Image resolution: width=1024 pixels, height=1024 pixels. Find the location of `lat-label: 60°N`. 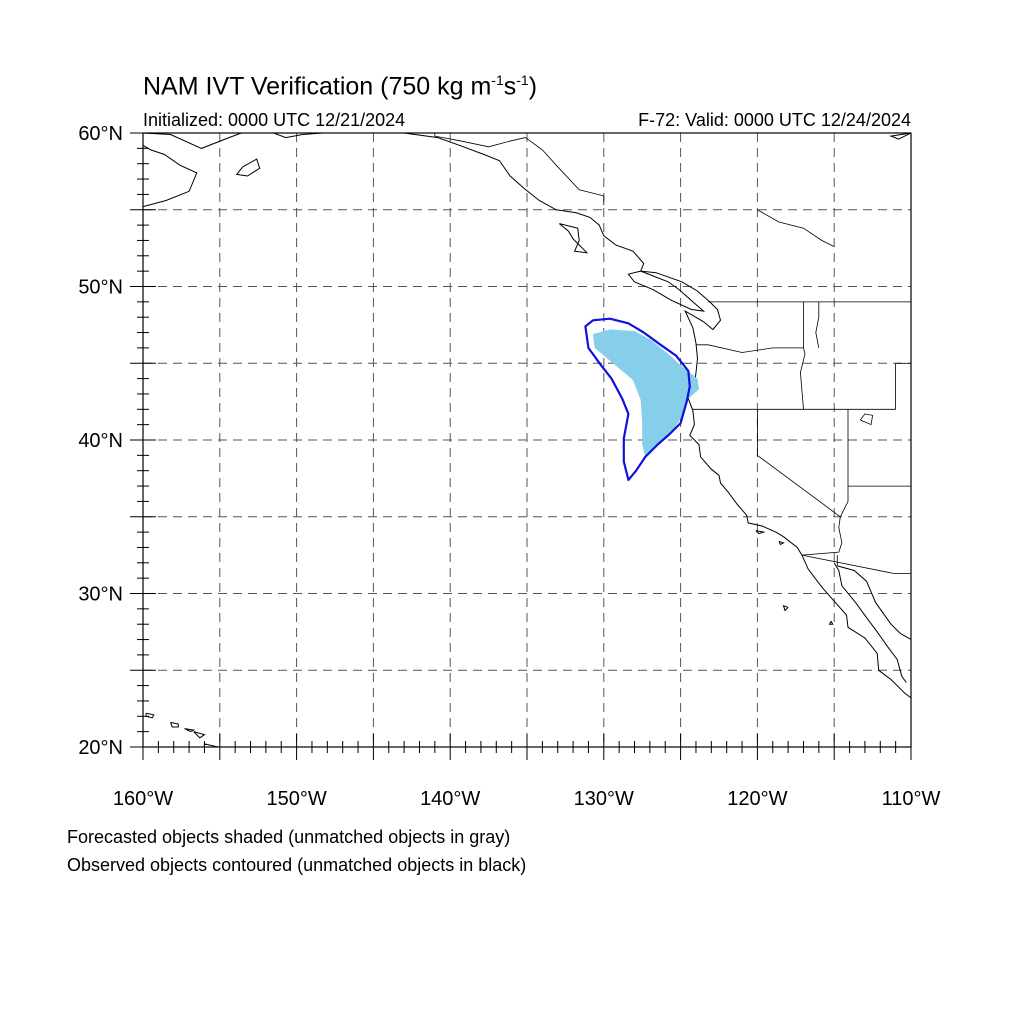

lat-label: 60°N is located at coordinates (100, 134).